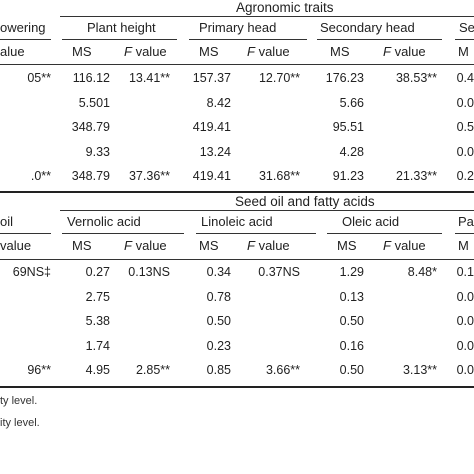  What do you see at coordinates (218, 370) in the screenshot?
I see `table-cell: 0.85` at bounding box center [218, 370].